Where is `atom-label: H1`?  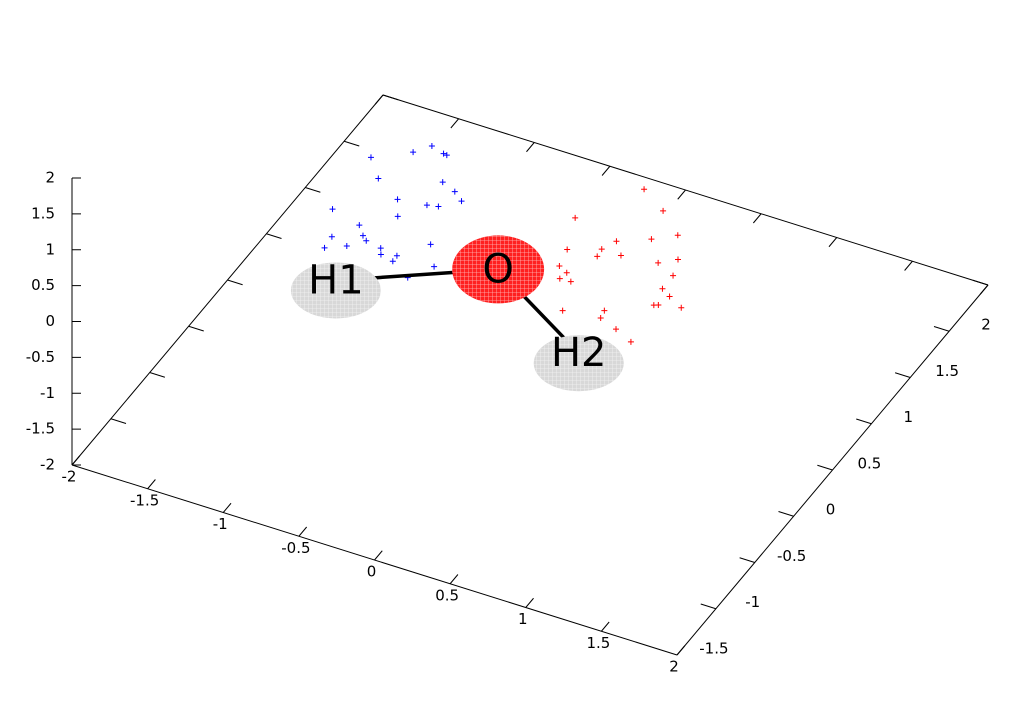
atom-label: H1 is located at coordinates (336, 280).